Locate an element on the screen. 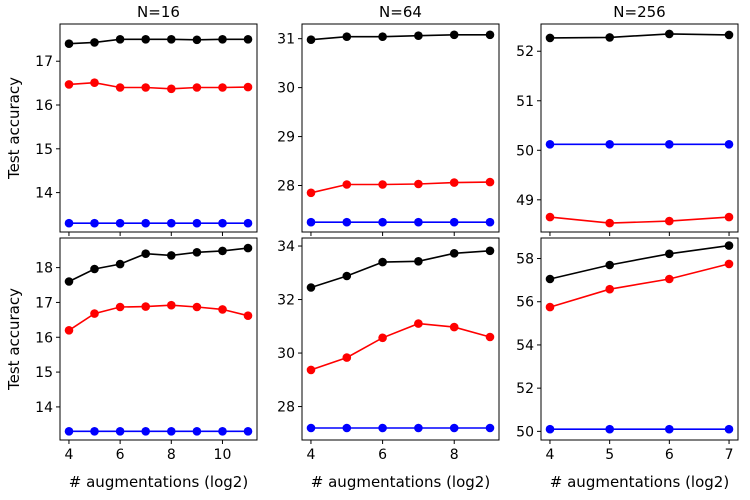 This screenshot has height=500, width=750. subplot-3: 49 50 51 52 N=256 is located at coordinates (627, 119).